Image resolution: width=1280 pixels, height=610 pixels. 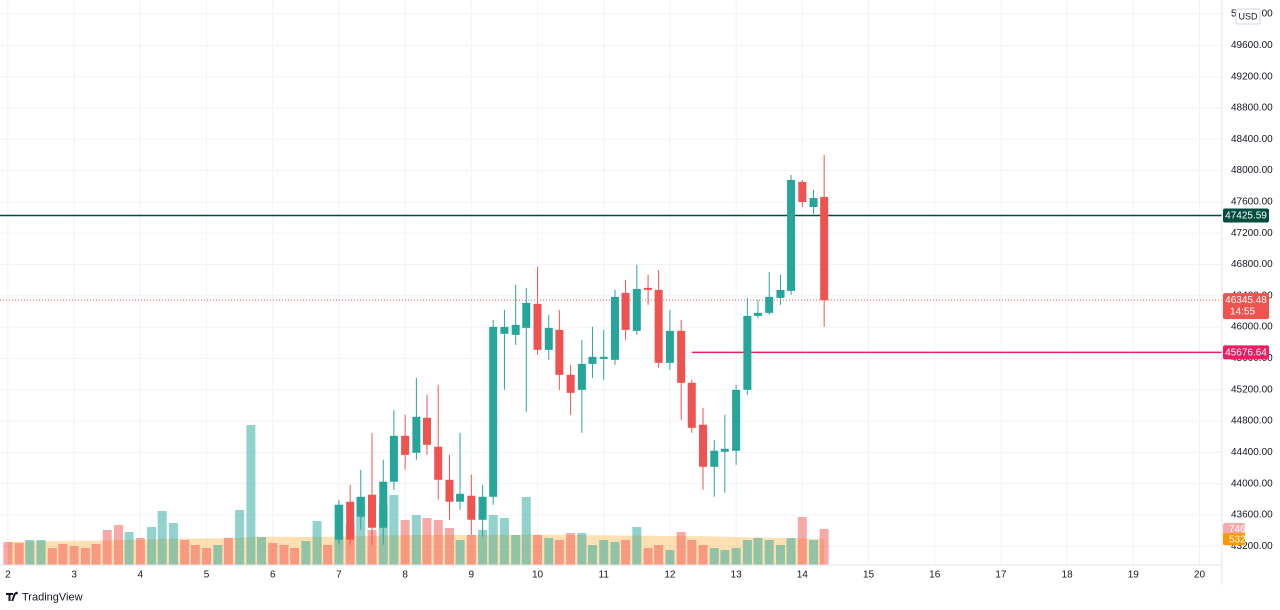 What do you see at coordinates (869, 575) in the screenshot?
I see `x-tick-label: 15` at bounding box center [869, 575].